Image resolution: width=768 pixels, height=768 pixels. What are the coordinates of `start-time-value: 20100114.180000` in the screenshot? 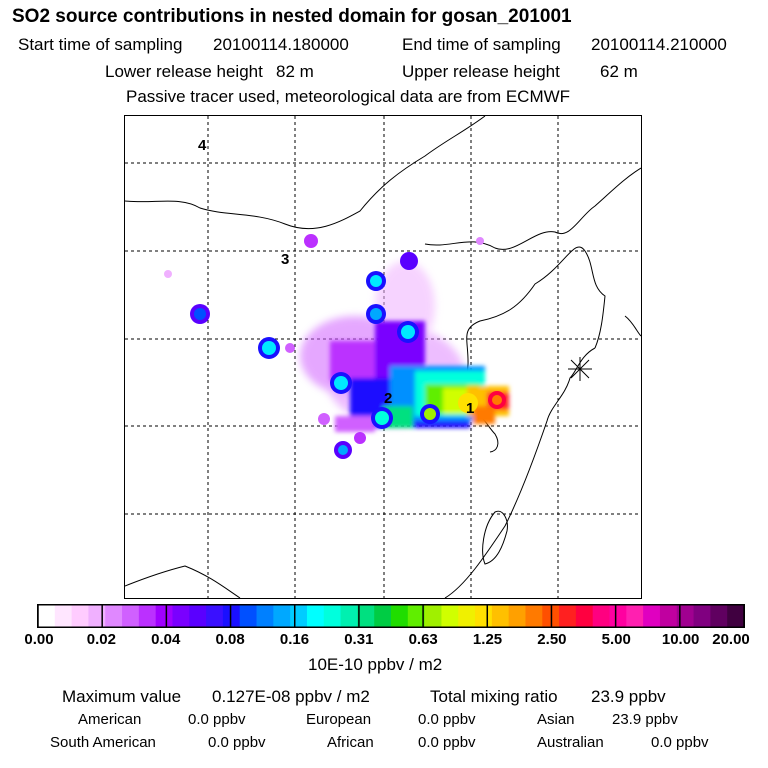 It's located at (281, 44).